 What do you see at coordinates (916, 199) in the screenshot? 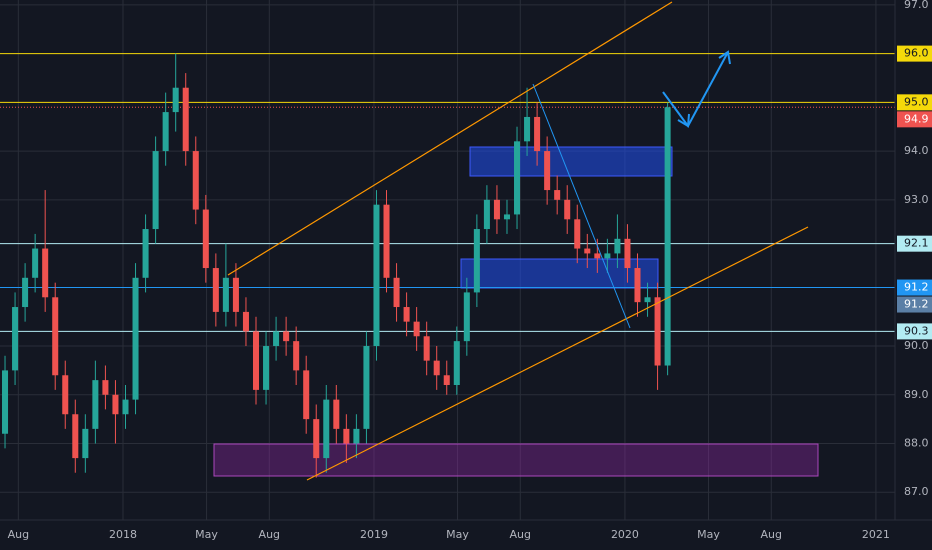
I see `y-tick-label: 93.0` at bounding box center [916, 199].